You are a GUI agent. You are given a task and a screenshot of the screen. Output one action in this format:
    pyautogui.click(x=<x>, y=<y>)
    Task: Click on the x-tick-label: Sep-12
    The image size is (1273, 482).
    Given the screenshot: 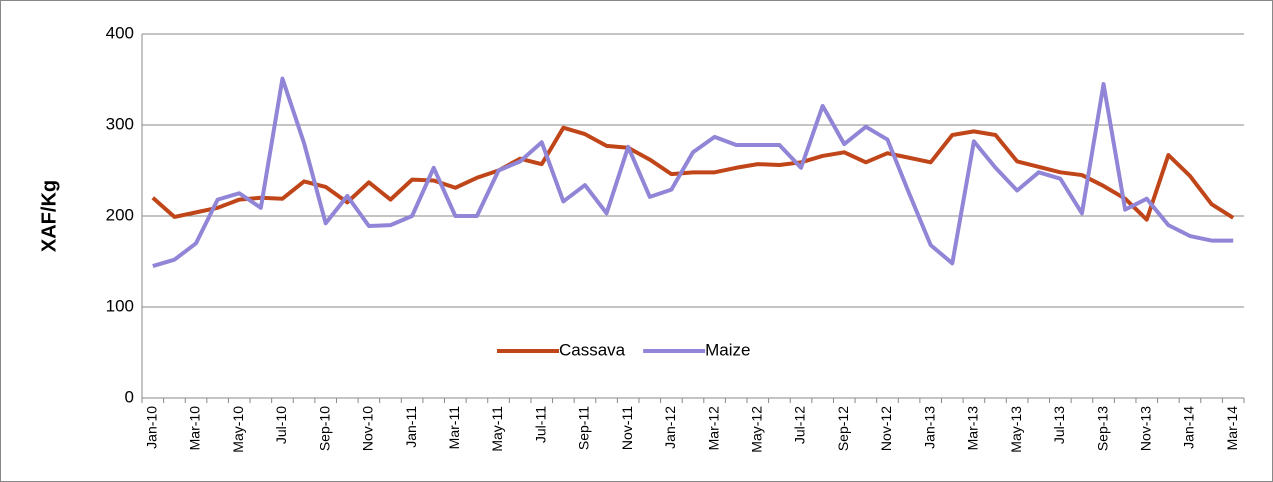 What is the action you would take?
    pyautogui.click(x=843, y=428)
    